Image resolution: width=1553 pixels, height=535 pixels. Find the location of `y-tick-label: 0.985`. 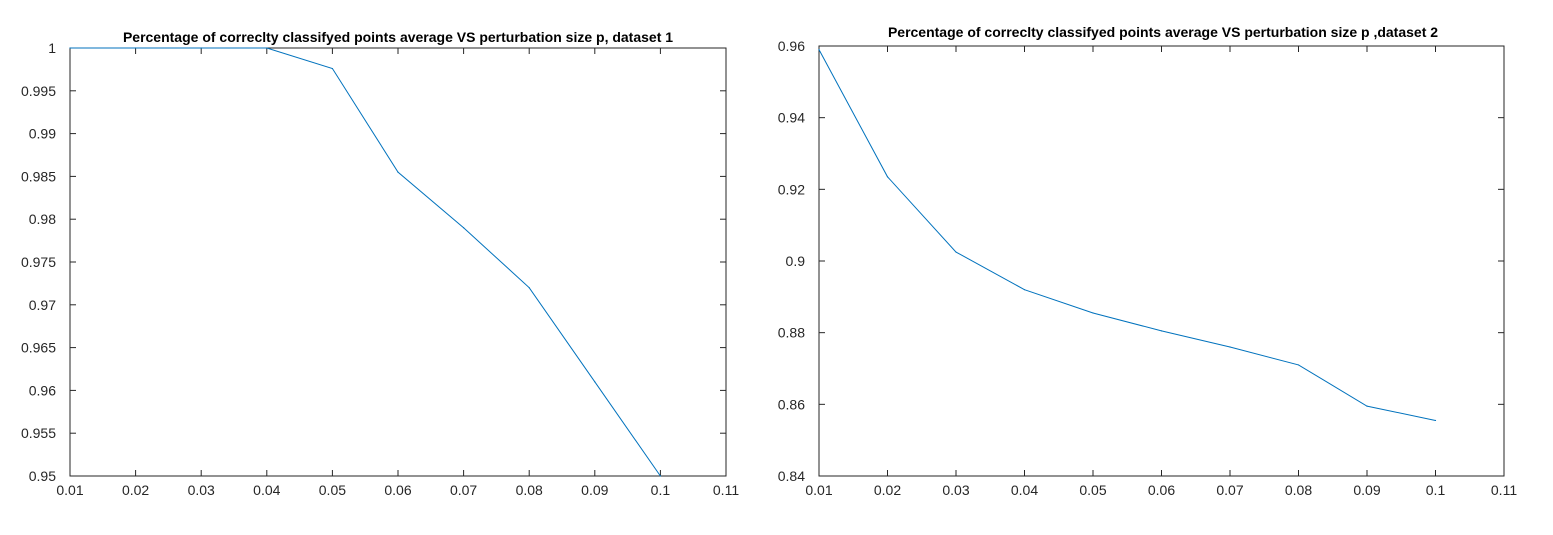

y-tick-label: 0.985 is located at coordinates (38, 176).